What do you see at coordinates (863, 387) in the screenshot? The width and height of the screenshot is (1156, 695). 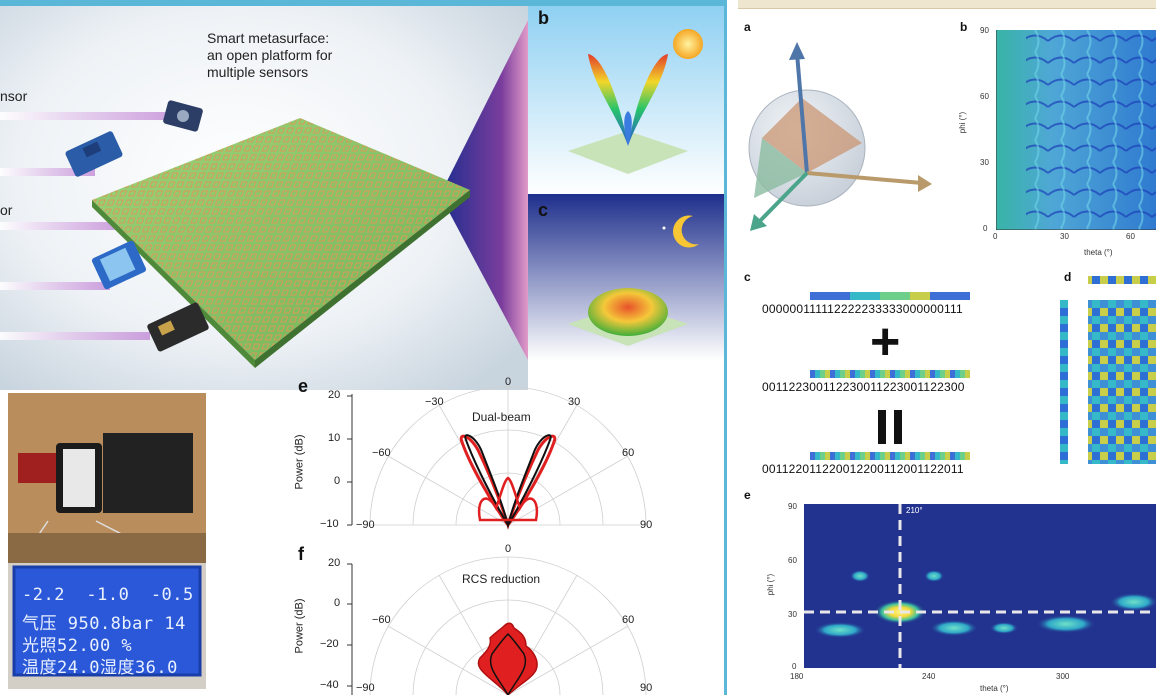 I see `code-sequence: 001122300112230011223001122300` at bounding box center [863, 387].